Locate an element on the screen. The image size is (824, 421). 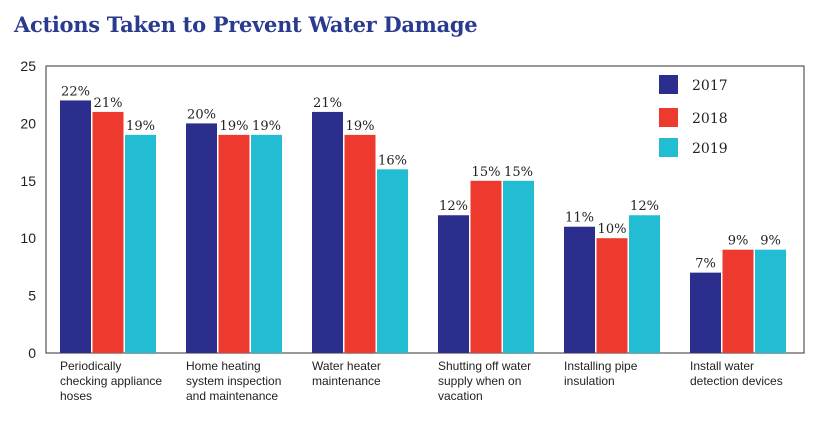
x-category-label: supply when on is located at coordinates (479, 381).